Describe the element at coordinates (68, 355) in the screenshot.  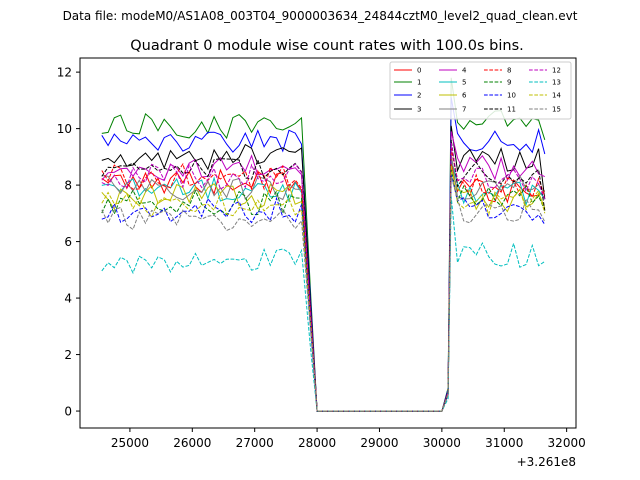
I see `y-tick-label: 2` at that location.